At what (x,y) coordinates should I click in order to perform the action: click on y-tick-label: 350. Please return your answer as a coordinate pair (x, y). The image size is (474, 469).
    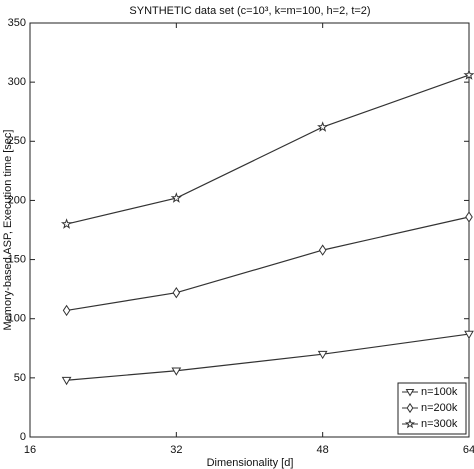
    Looking at the image, I should click on (17, 23).